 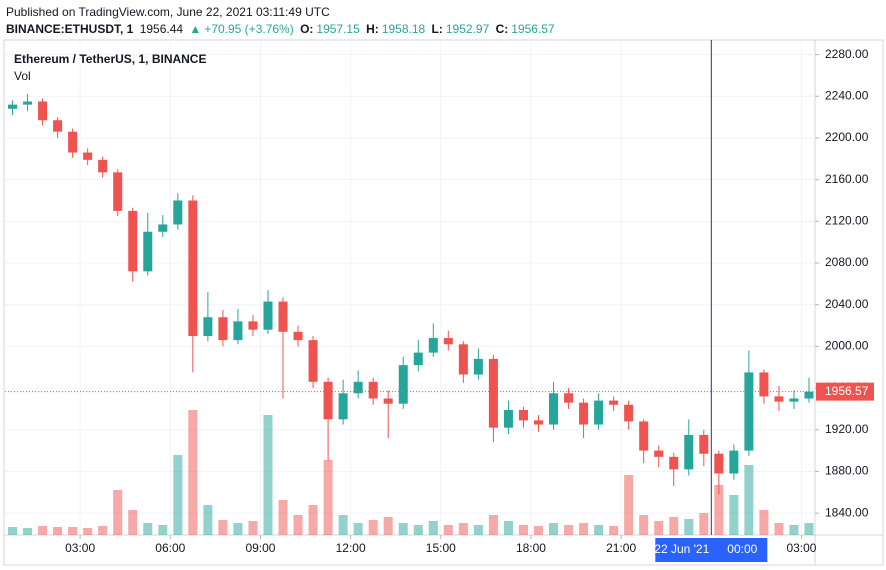 What do you see at coordinates (372, 29) in the screenshot?
I see `h-label: H:` at bounding box center [372, 29].